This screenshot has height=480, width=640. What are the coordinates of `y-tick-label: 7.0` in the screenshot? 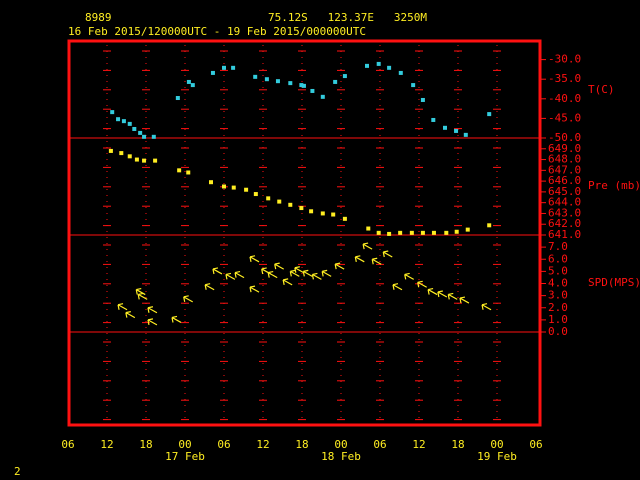 It's located at (558, 246).